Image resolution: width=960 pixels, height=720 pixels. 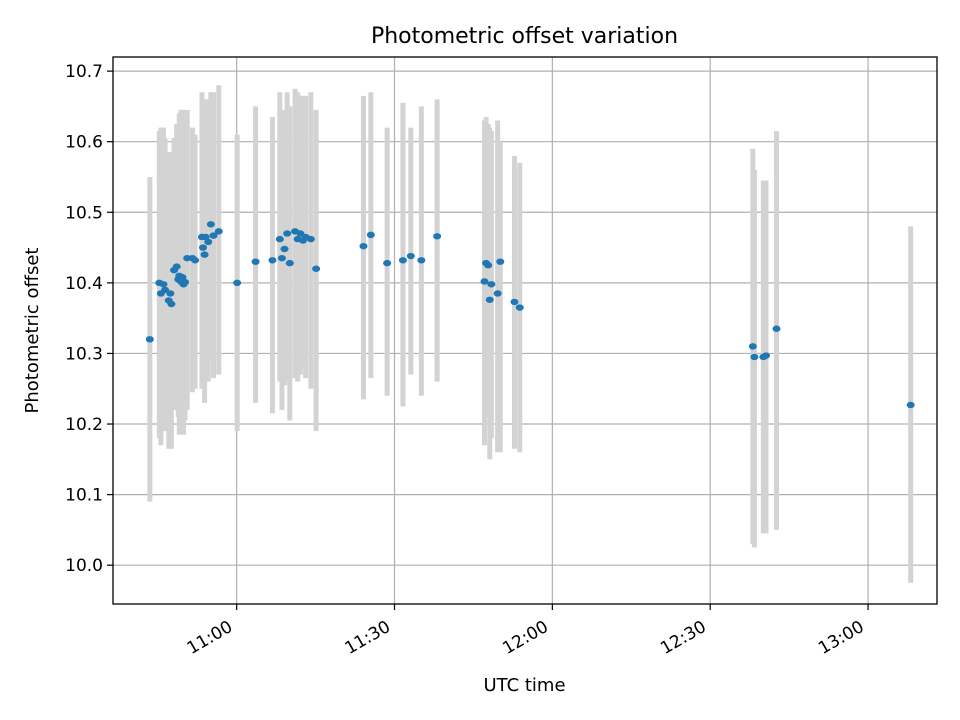 What do you see at coordinates (84, 566) in the screenshot?
I see `y-tick-label: 10.0` at bounding box center [84, 566].